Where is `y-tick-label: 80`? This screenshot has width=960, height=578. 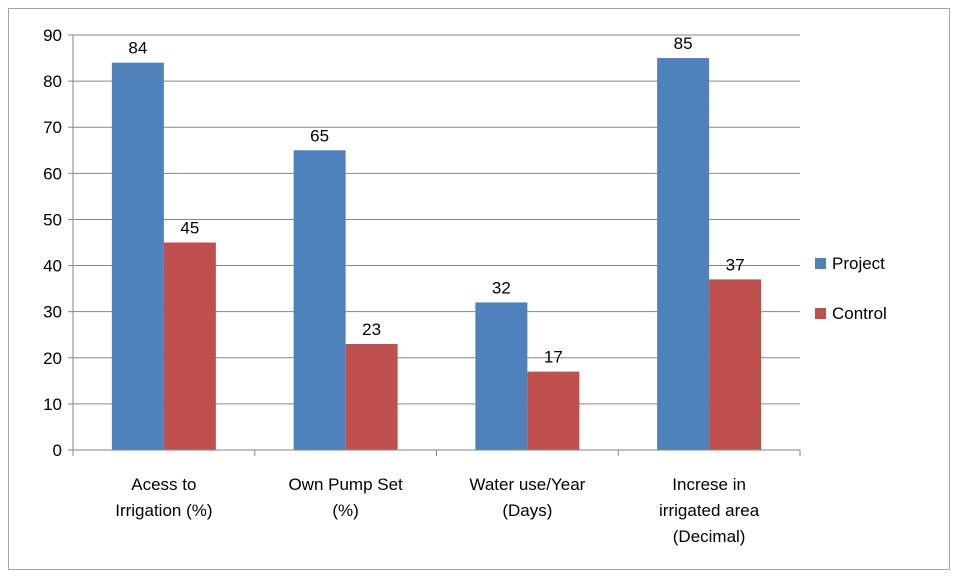 y-tick-label: 80 is located at coordinates (52, 81).